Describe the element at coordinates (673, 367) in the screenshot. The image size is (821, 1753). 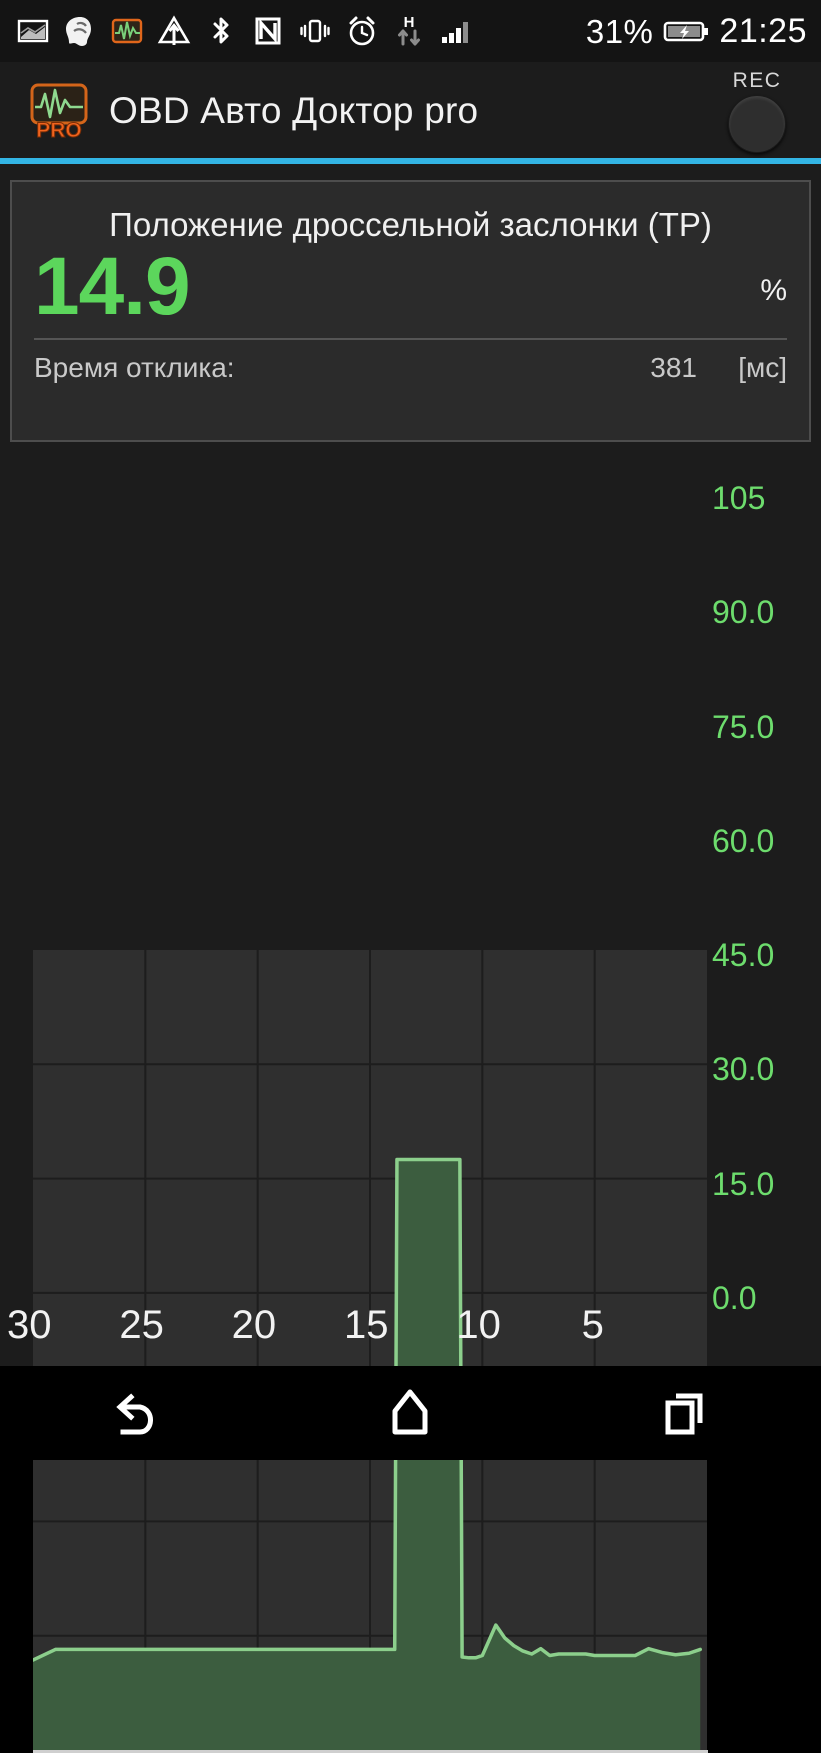
I see `response-time-value: 381` at that location.